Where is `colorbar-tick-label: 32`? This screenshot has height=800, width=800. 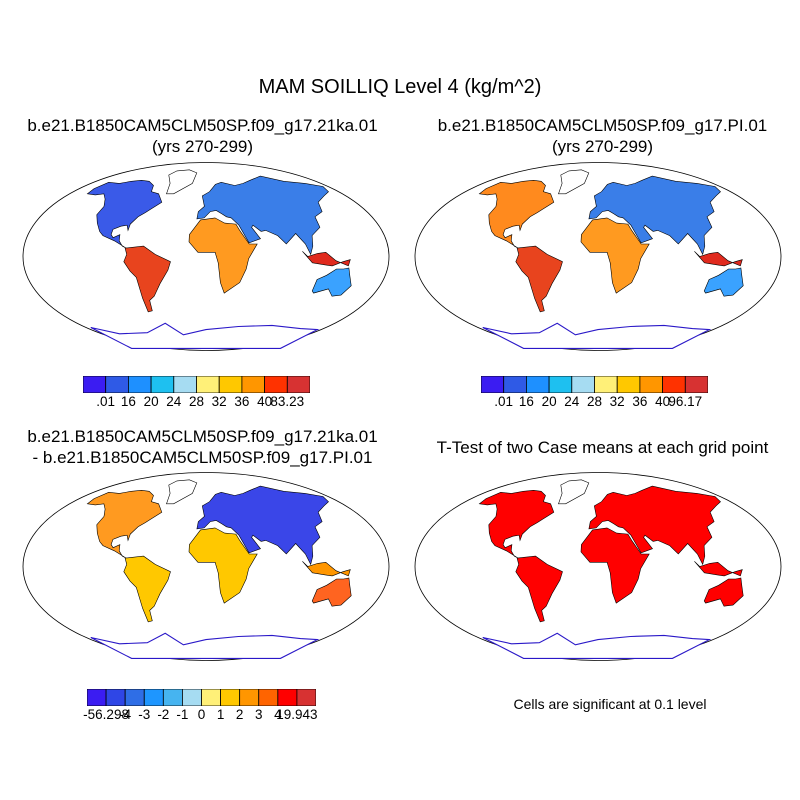
colorbar-tick-label: 32 is located at coordinates (219, 401).